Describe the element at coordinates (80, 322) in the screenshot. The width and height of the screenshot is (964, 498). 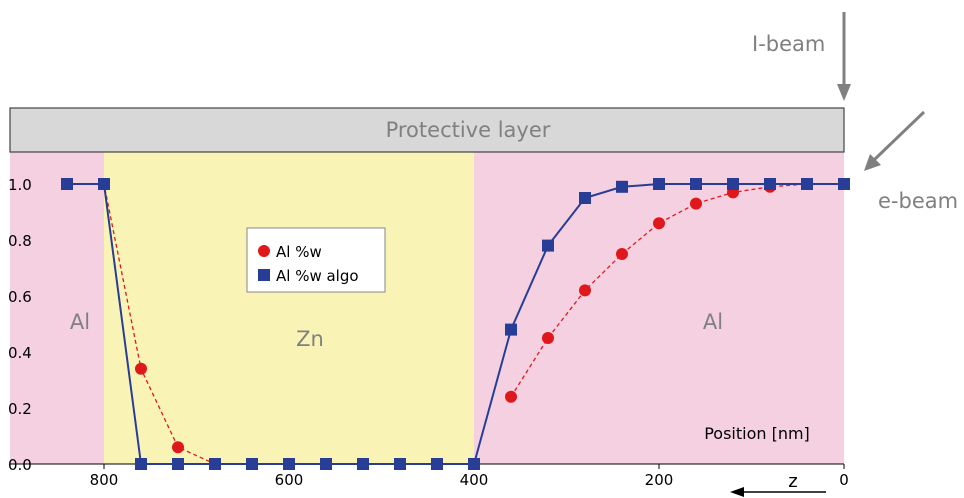
I see `region-label-al-left: Al` at that location.